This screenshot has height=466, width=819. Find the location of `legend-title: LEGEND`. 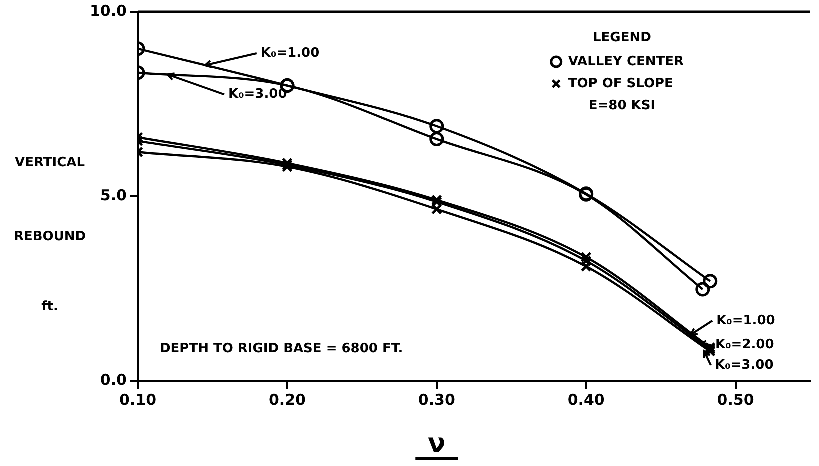

legend-title: LEGEND is located at coordinates (622, 38).